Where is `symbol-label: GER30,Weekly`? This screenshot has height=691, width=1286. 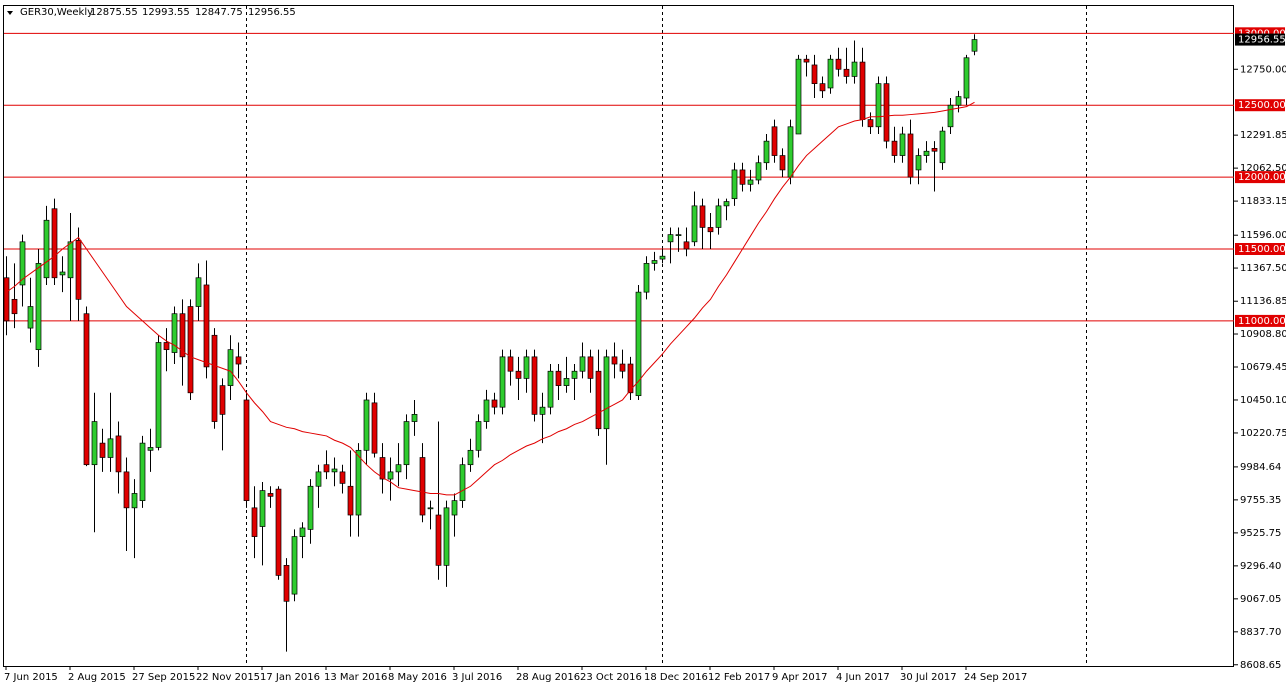 symbol-label: GER30,Weekly is located at coordinates (56, 12).